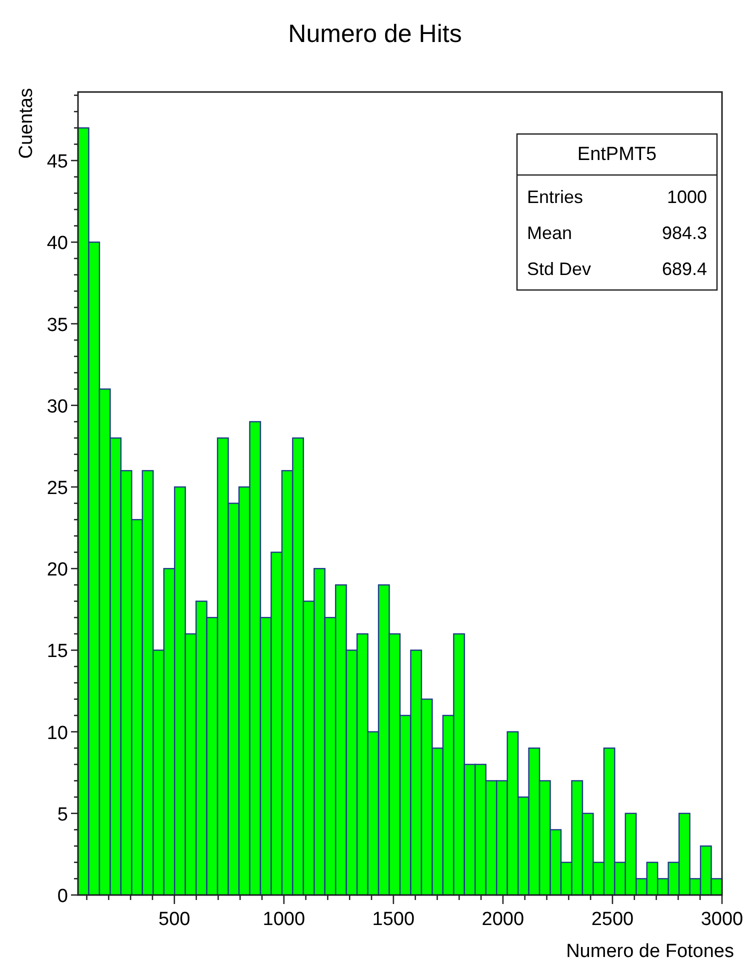  What do you see at coordinates (57, 162) in the screenshot?
I see `y-tick-label: 45` at bounding box center [57, 162].